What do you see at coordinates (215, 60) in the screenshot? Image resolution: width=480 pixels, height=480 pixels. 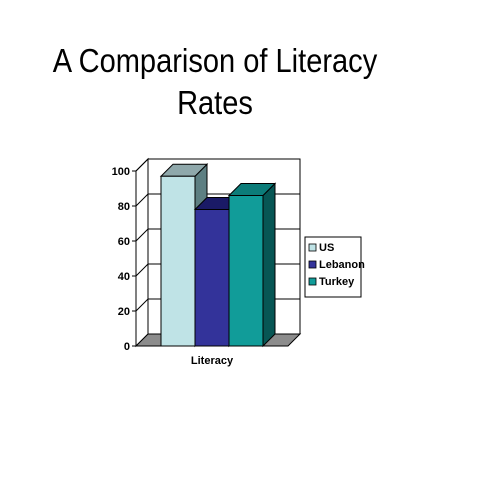 I see `chart-title-line-1: A Comparison of Literacy` at bounding box center [215, 60].